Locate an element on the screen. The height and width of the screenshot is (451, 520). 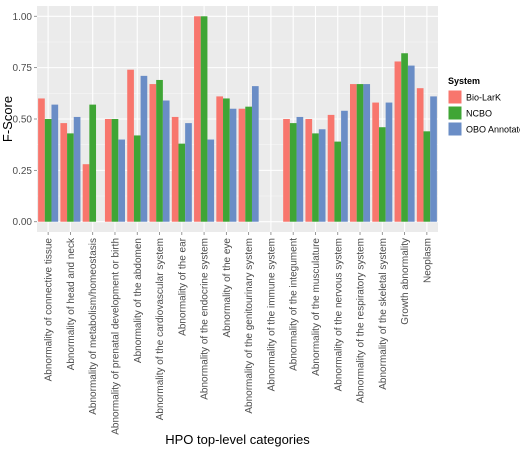
x-tick-label: Abnormality of the ear is located at coordinates (182, 286).